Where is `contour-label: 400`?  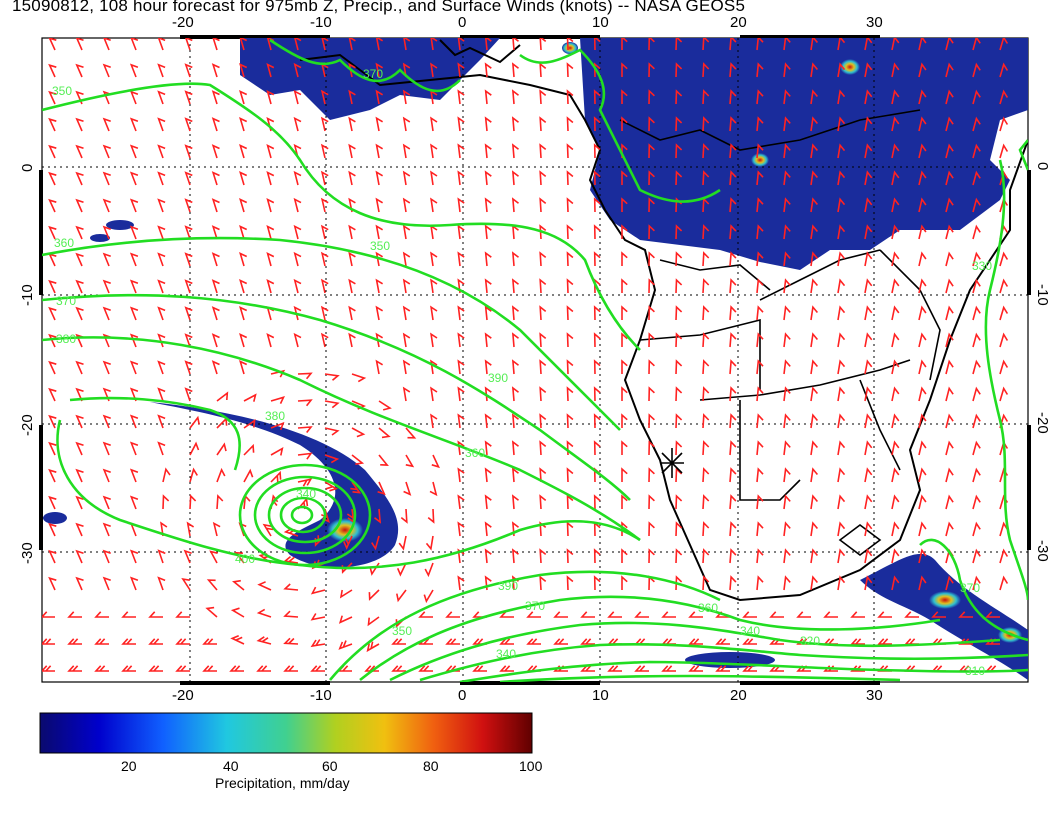 contour-label: 400 is located at coordinates (245, 559).